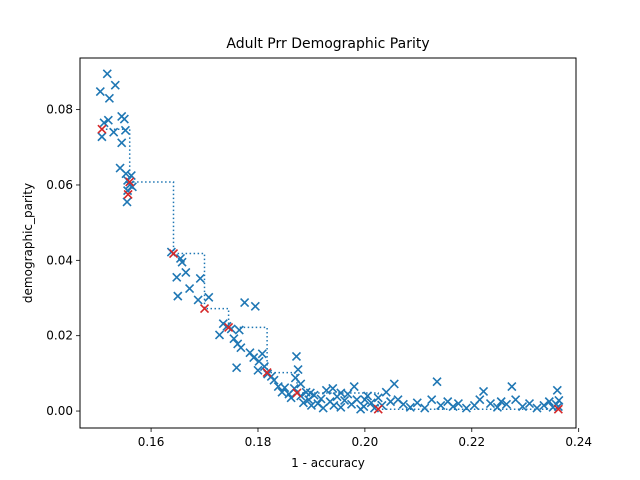 This screenshot has width=640, height=480. Describe the element at coordinates (258, 442) in the screenshot. I see `x-tick-label: 0.18` at that location.